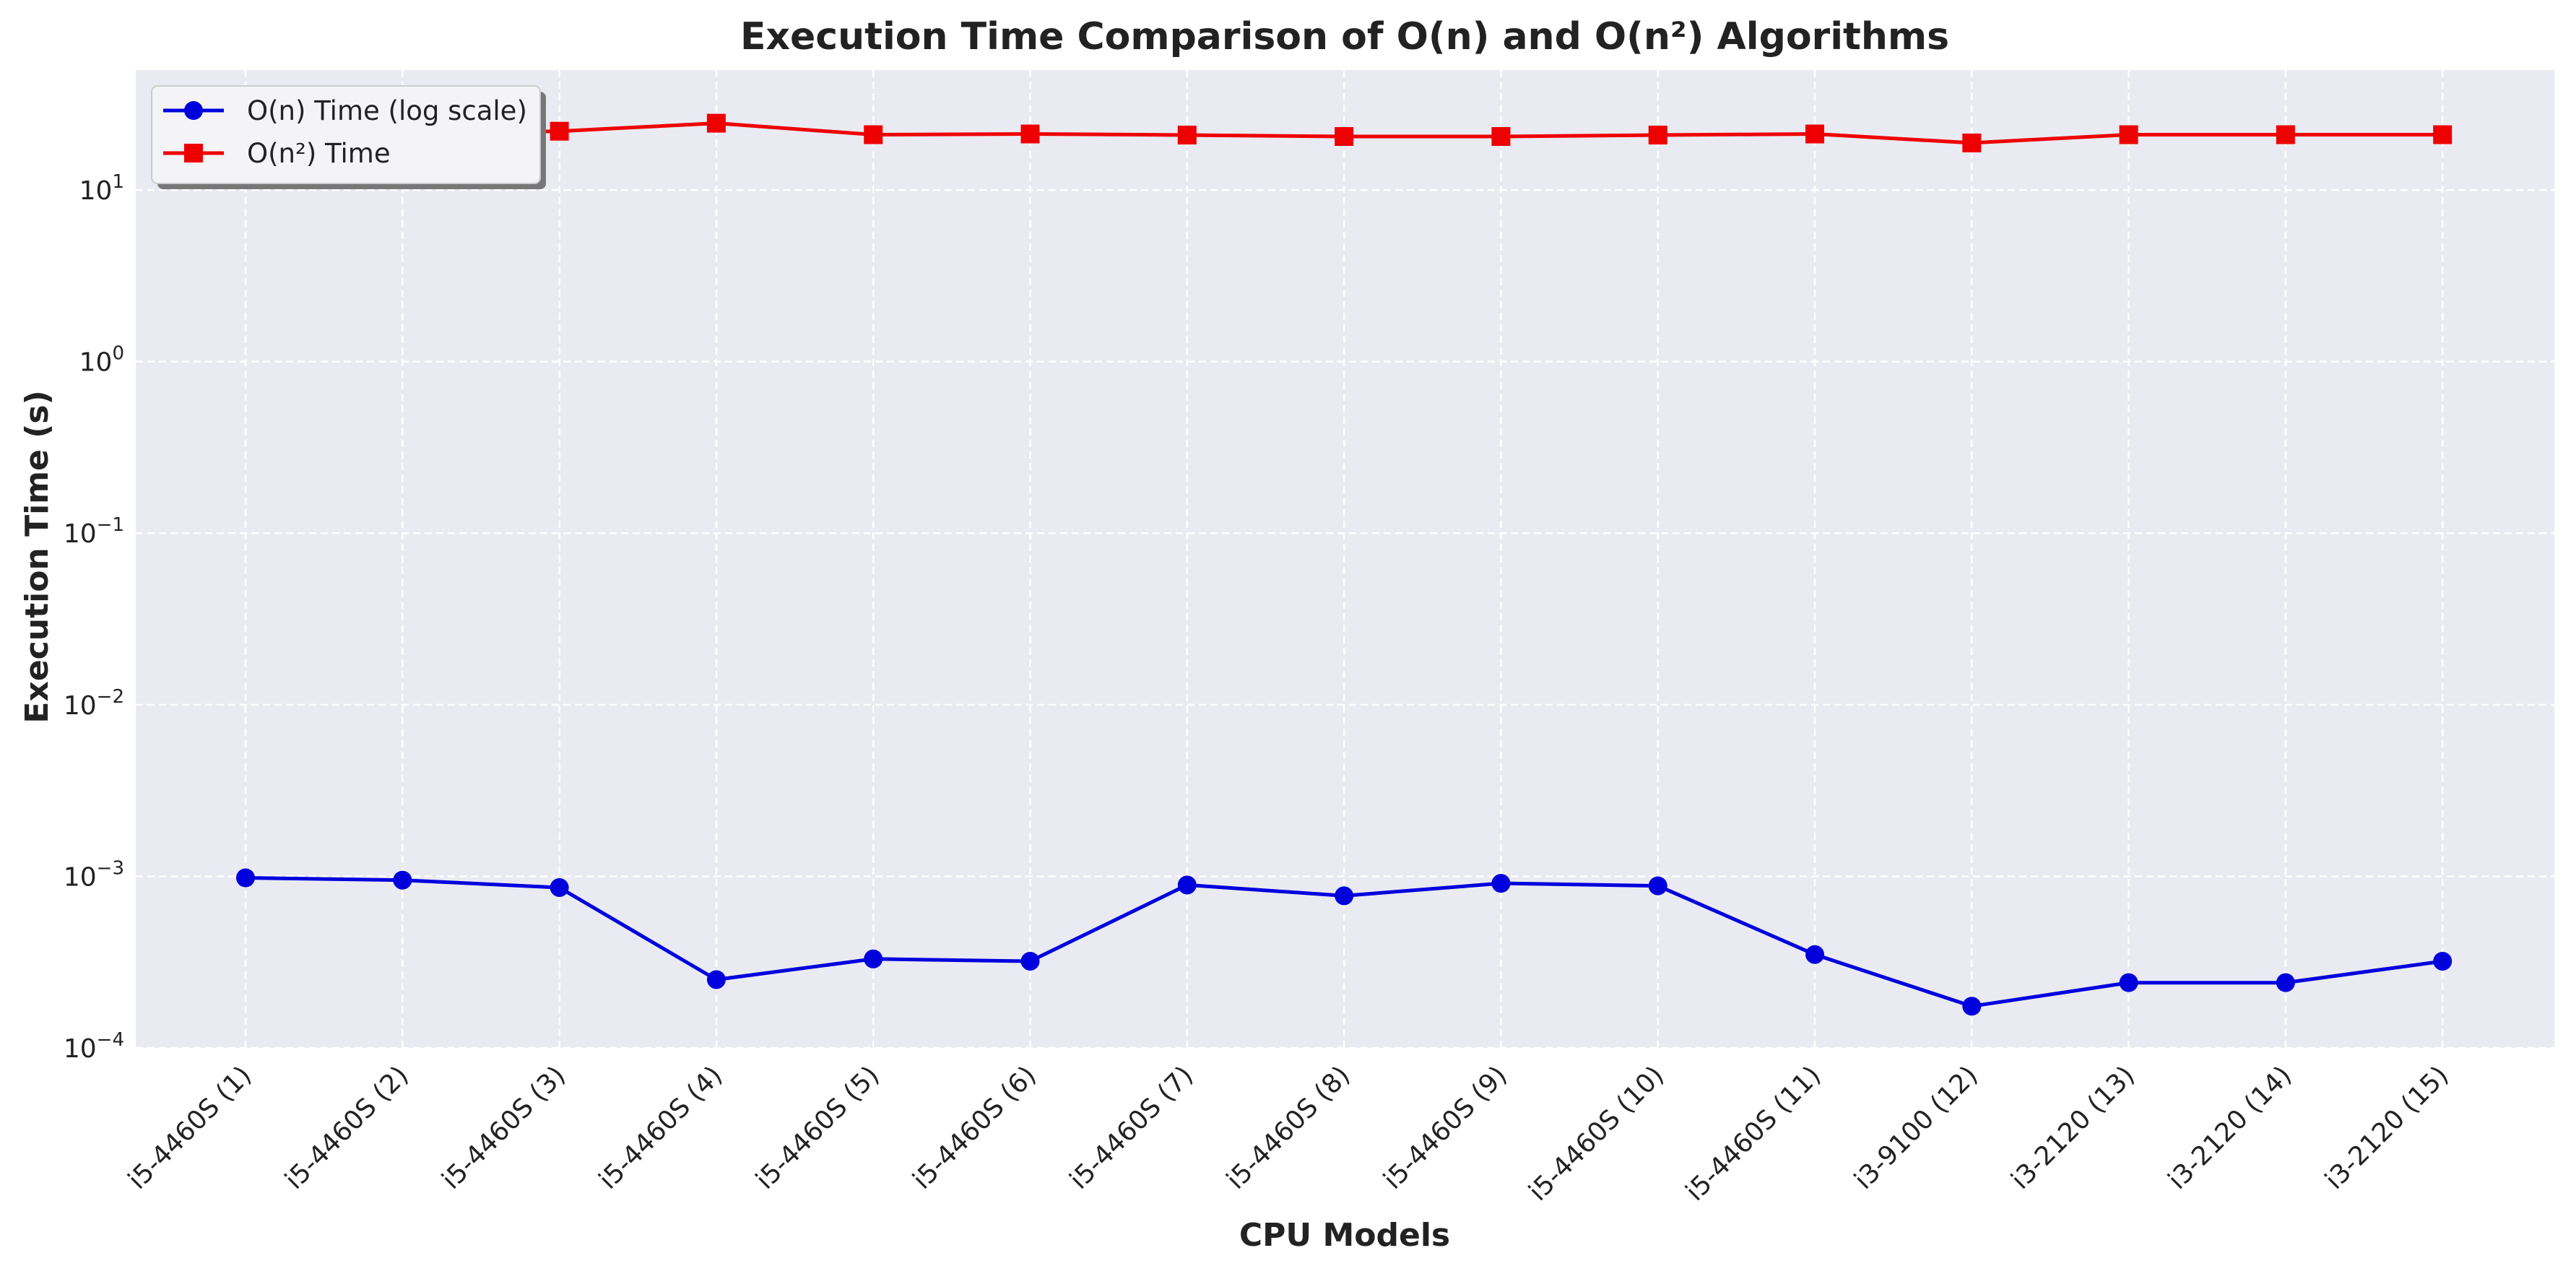 The image size is (2576, 1279). I want to click on x-tick-label-1: i5-4460S (2), so click(347, 1127).